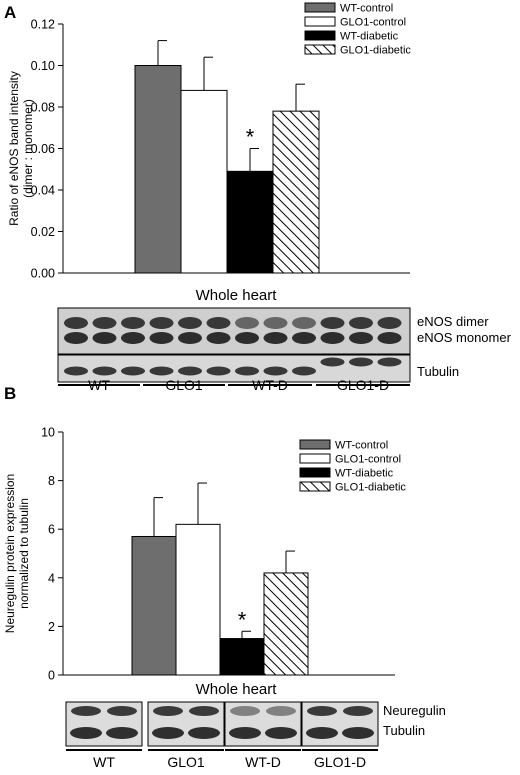  What do you see at coordinates (28, 148) in the screenshot?
I see `y-axis-title-line: (dimer : monomer)` at bounding box center [28, 148].